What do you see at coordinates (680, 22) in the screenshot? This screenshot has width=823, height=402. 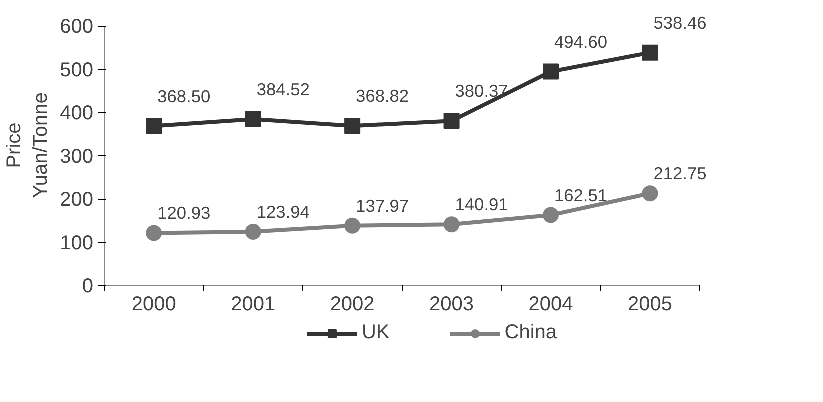 I see `data-label: 538.46` at bounding box center [680, 22].